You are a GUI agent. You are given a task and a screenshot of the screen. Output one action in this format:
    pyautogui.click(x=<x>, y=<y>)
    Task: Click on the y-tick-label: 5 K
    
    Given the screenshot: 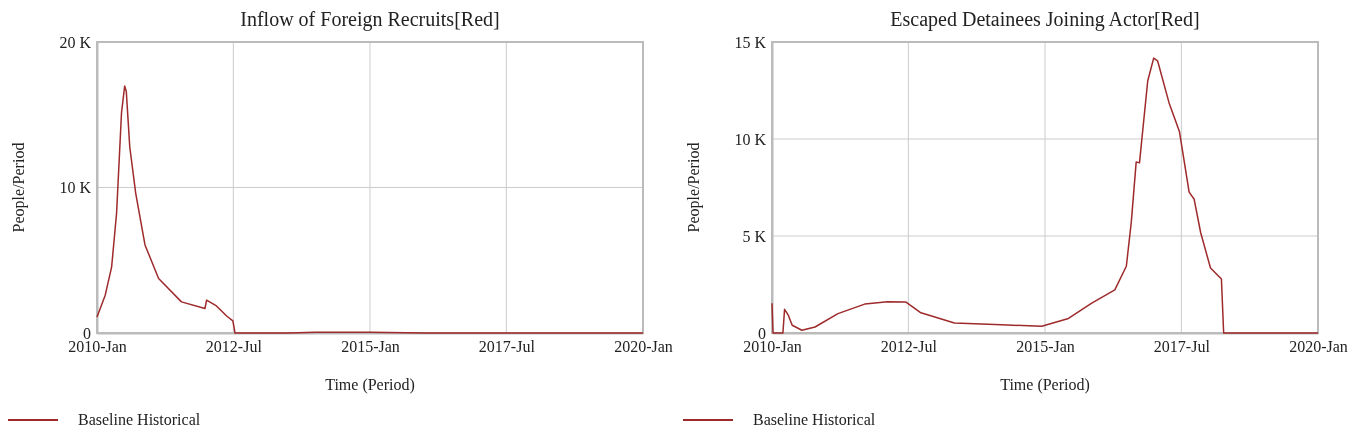 What is the action you would take?
    pyautogui.click(x=754, y=236)
    